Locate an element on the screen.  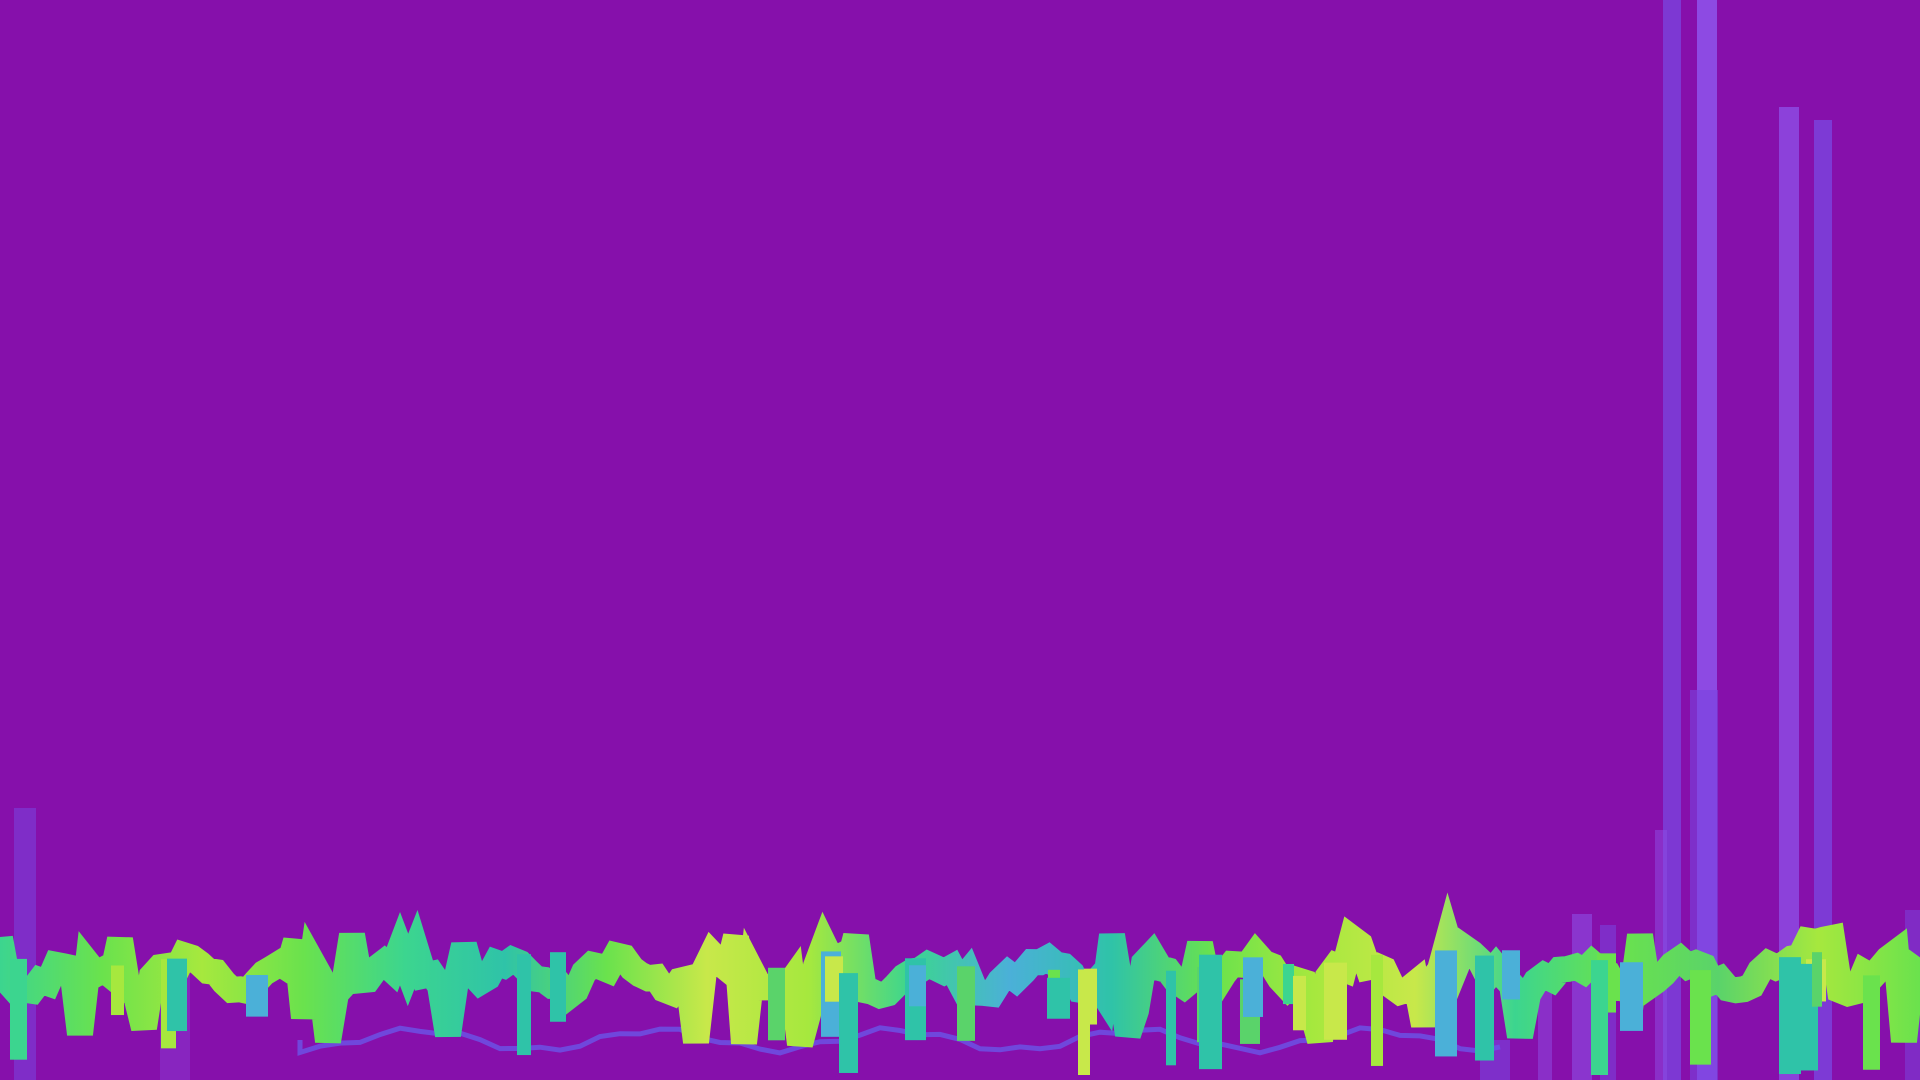
undertrace-layer is located at coordinates (899, 1040).